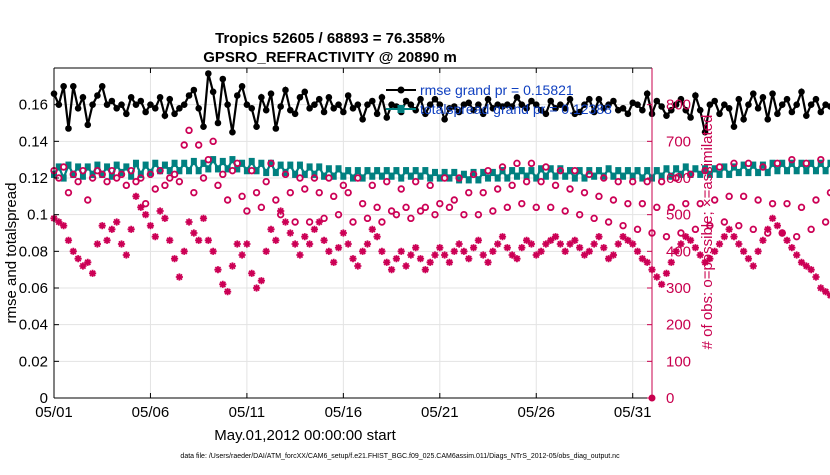 This screenshot has height=475, width=830. I want to click on y-tick-right-label: 200, so click(678, 325).